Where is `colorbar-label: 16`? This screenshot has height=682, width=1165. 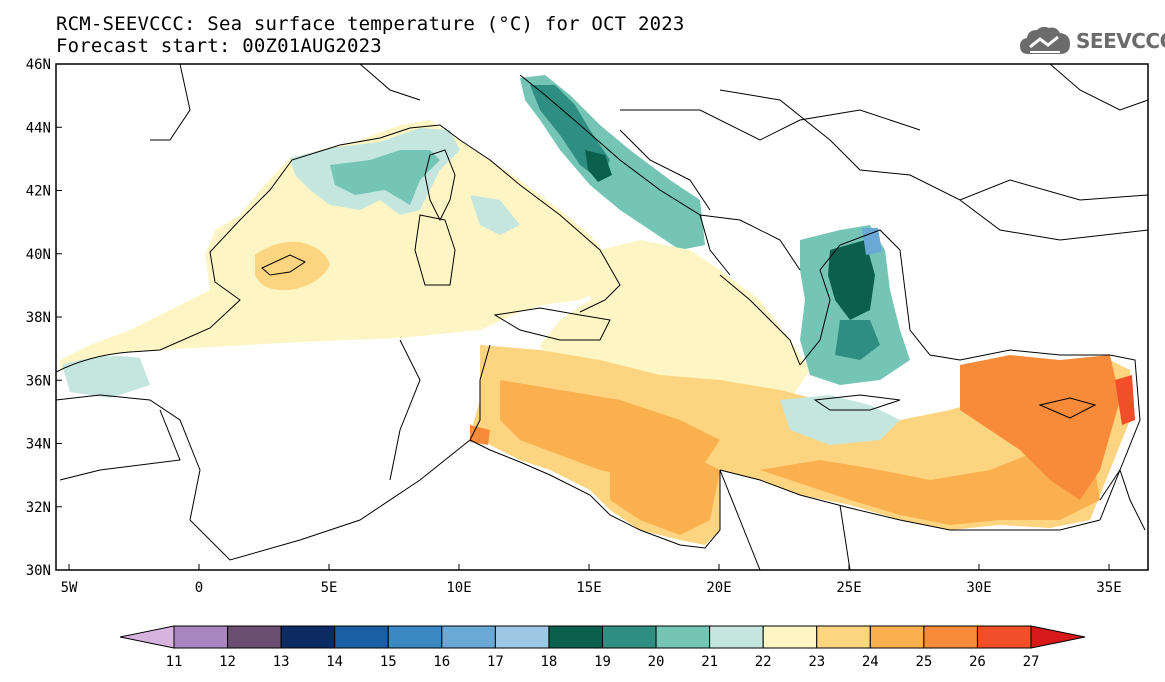 colorbar-label: 16 is located at coordinates (441, 662).